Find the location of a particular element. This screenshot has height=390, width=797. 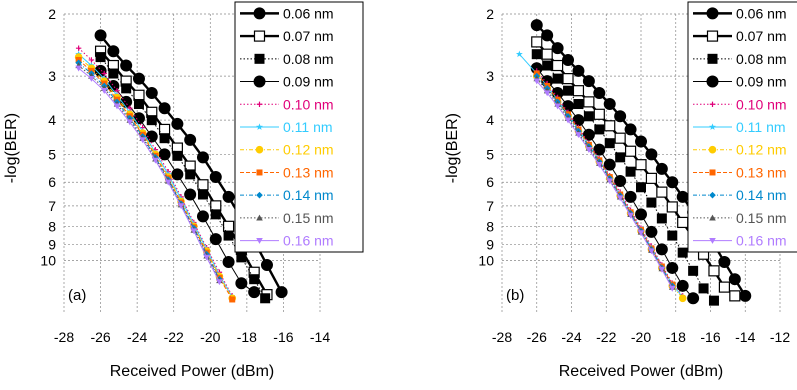

x-tick-label: -28 is located at coordinates (502, 337).